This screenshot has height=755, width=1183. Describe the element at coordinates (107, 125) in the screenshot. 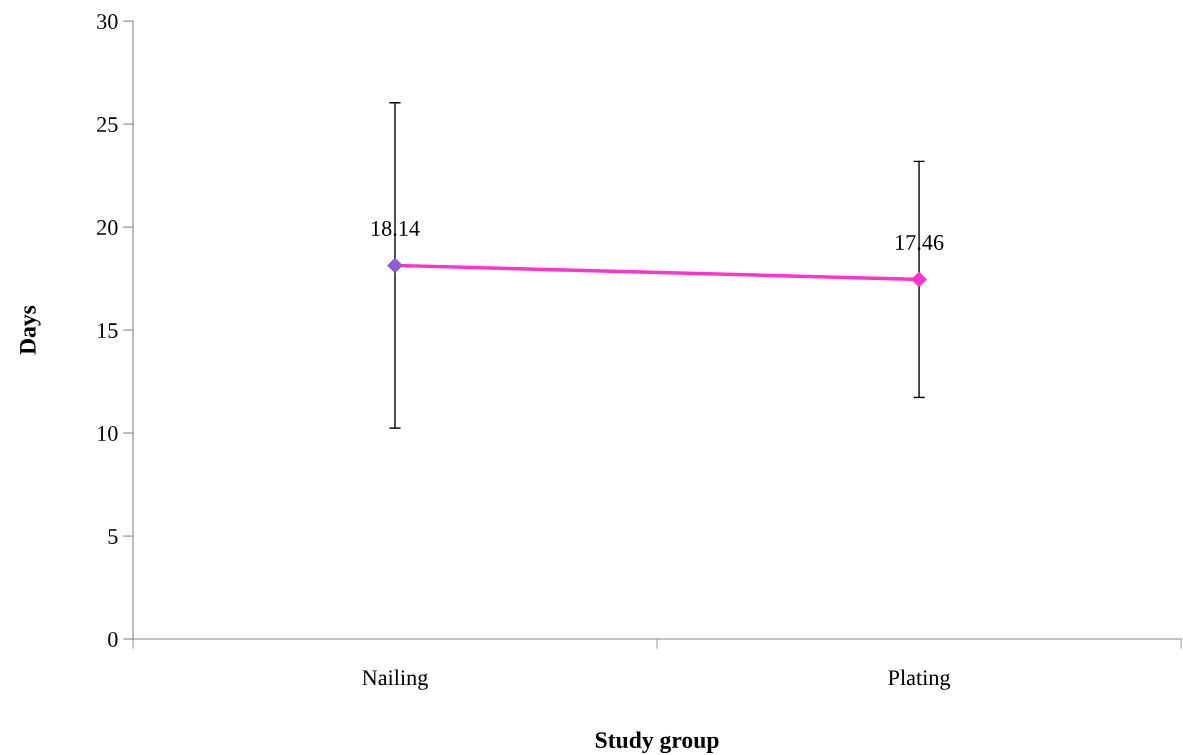

I see `y-tick-label: 25` at that location.